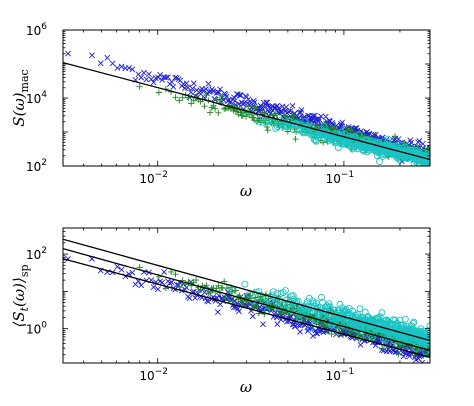  I want to click on bottom-y-label-t: t, so click(24, 308).